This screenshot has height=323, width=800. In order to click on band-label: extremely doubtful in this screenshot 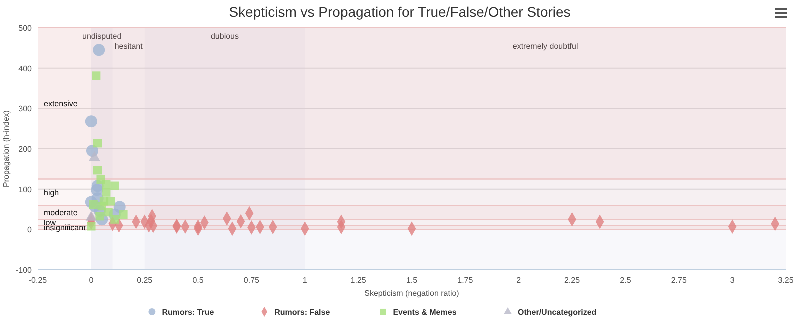, I will do `click(545, 46)`.